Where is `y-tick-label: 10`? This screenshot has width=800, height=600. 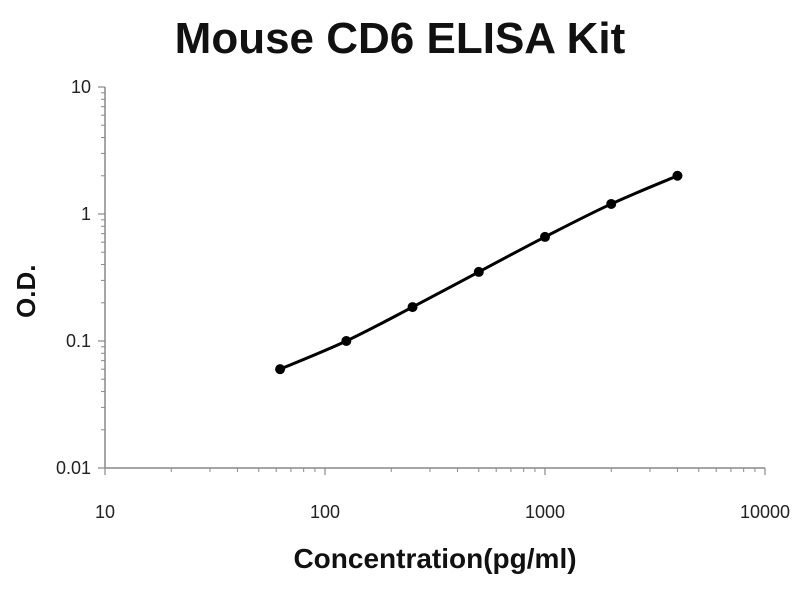
y-tick-label: 10 is located at coordinates (81, 87).